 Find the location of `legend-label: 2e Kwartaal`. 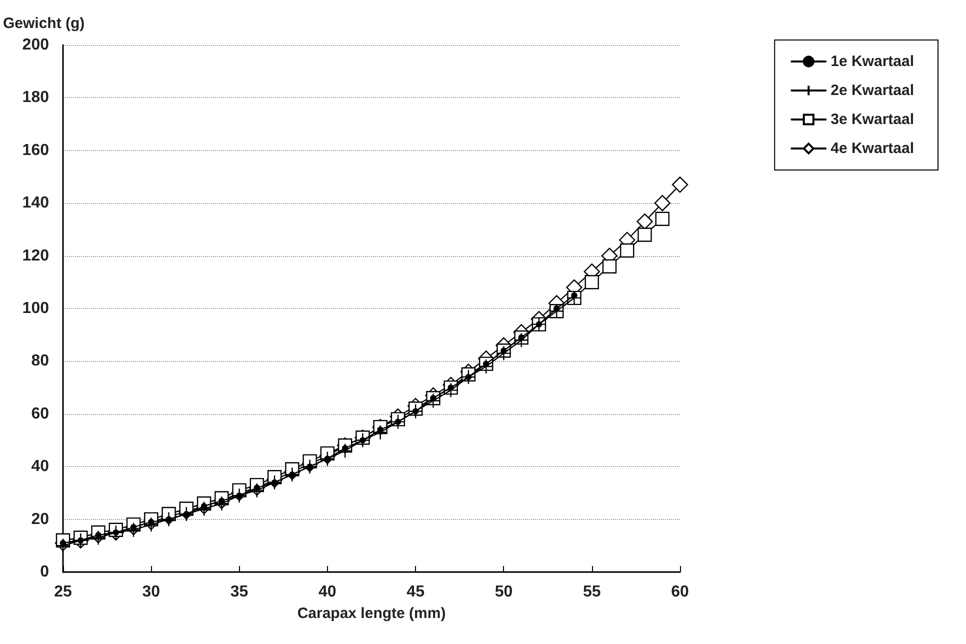

legend-label: 2e Kwartaal is located at coordinates (872, 90).